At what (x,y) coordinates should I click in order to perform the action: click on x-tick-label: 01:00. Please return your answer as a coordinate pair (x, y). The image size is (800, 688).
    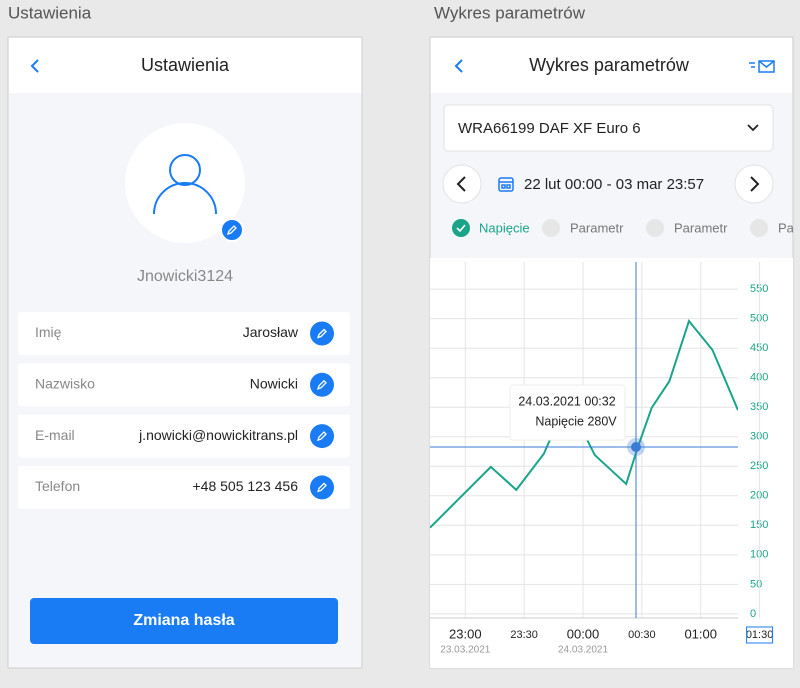
    Looking at the image, I should click on (700, 633).